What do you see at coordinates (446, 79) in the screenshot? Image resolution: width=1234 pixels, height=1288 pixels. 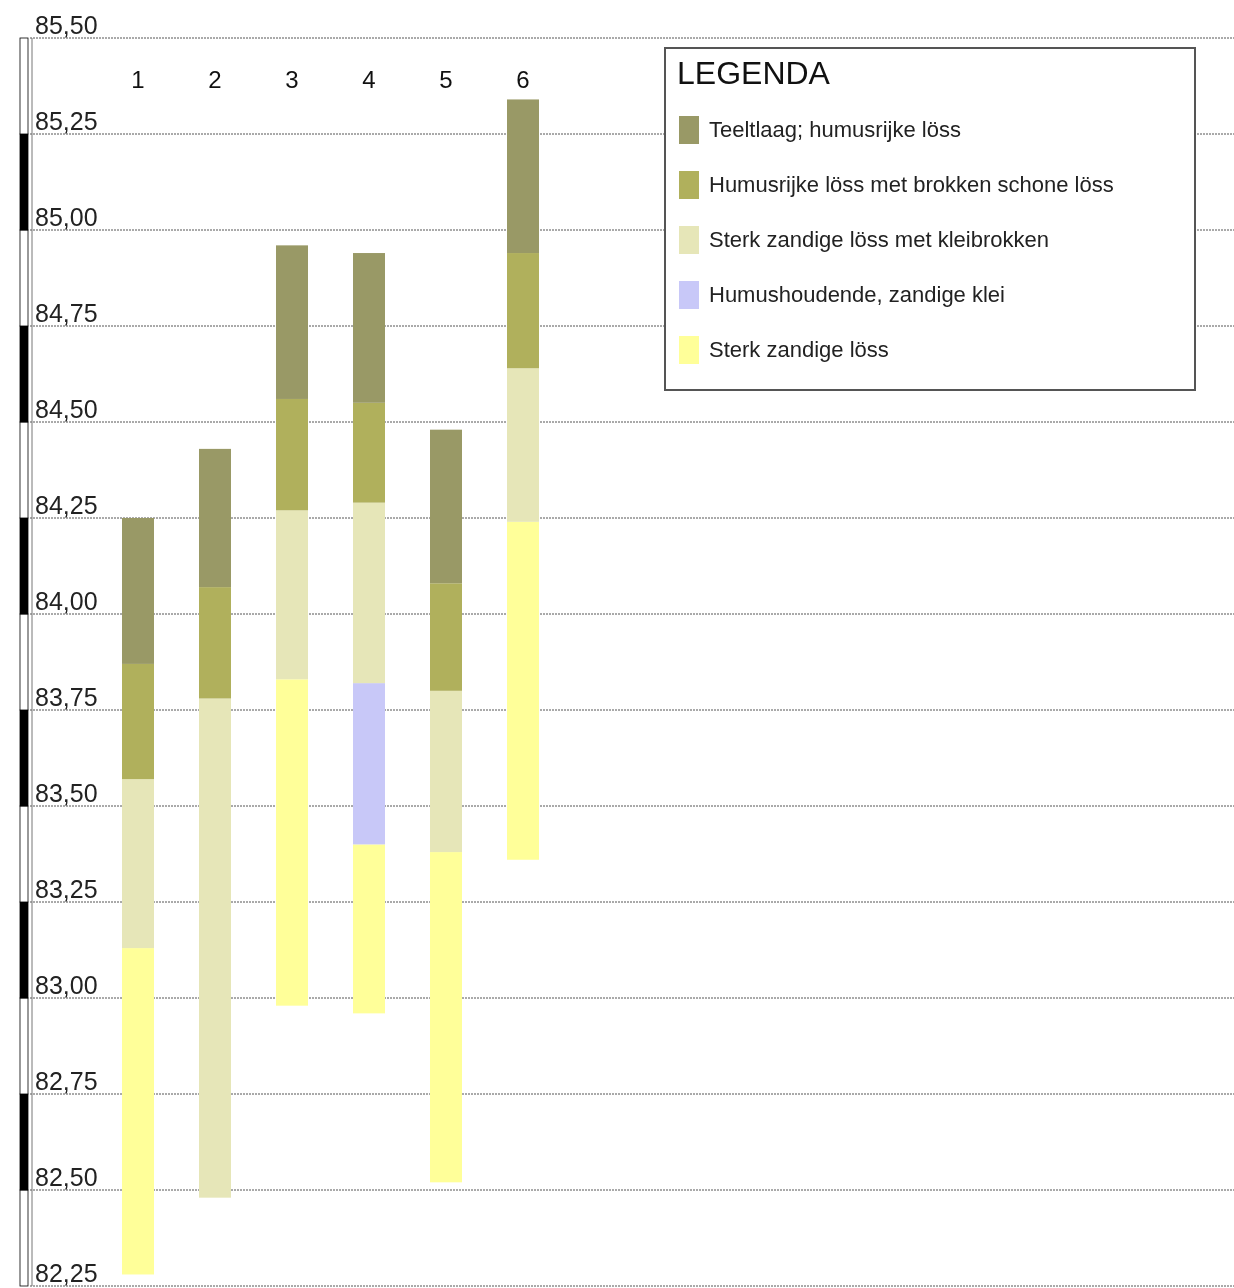 I see `x-tick-label: 5` at bounding box center [446, 79].